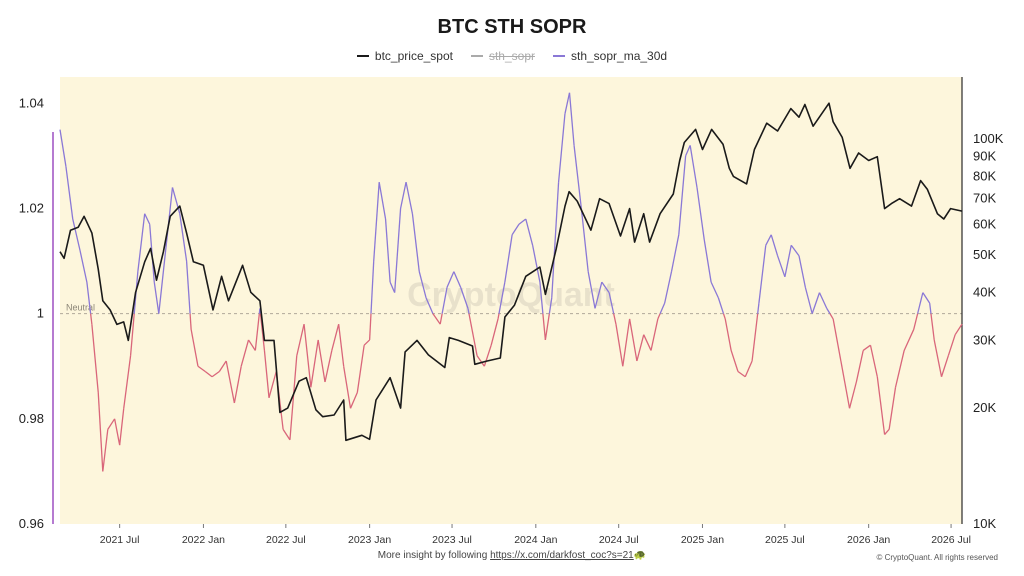  I want to click on legend-item-btc-price: btc_price_spot, so click(404, 56).